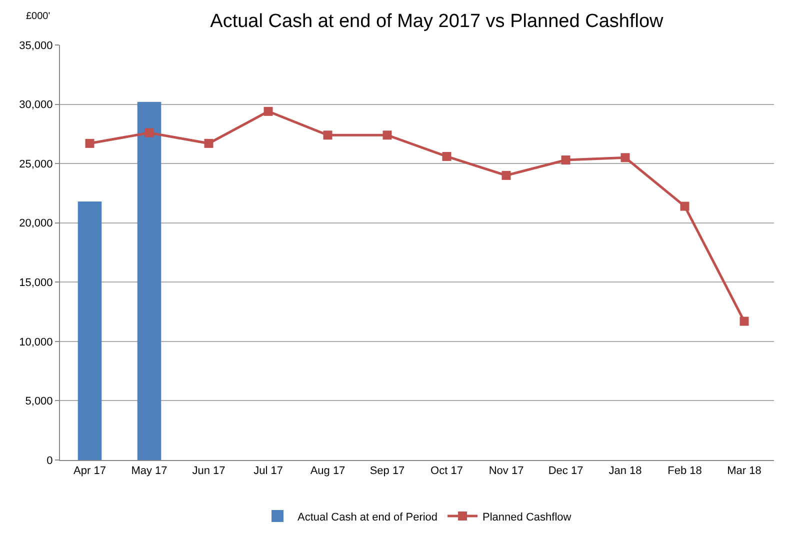  Describe the element at coordinates (387, 471) in the screenshot. I see `x-tick-label: Sep 17` at that location.